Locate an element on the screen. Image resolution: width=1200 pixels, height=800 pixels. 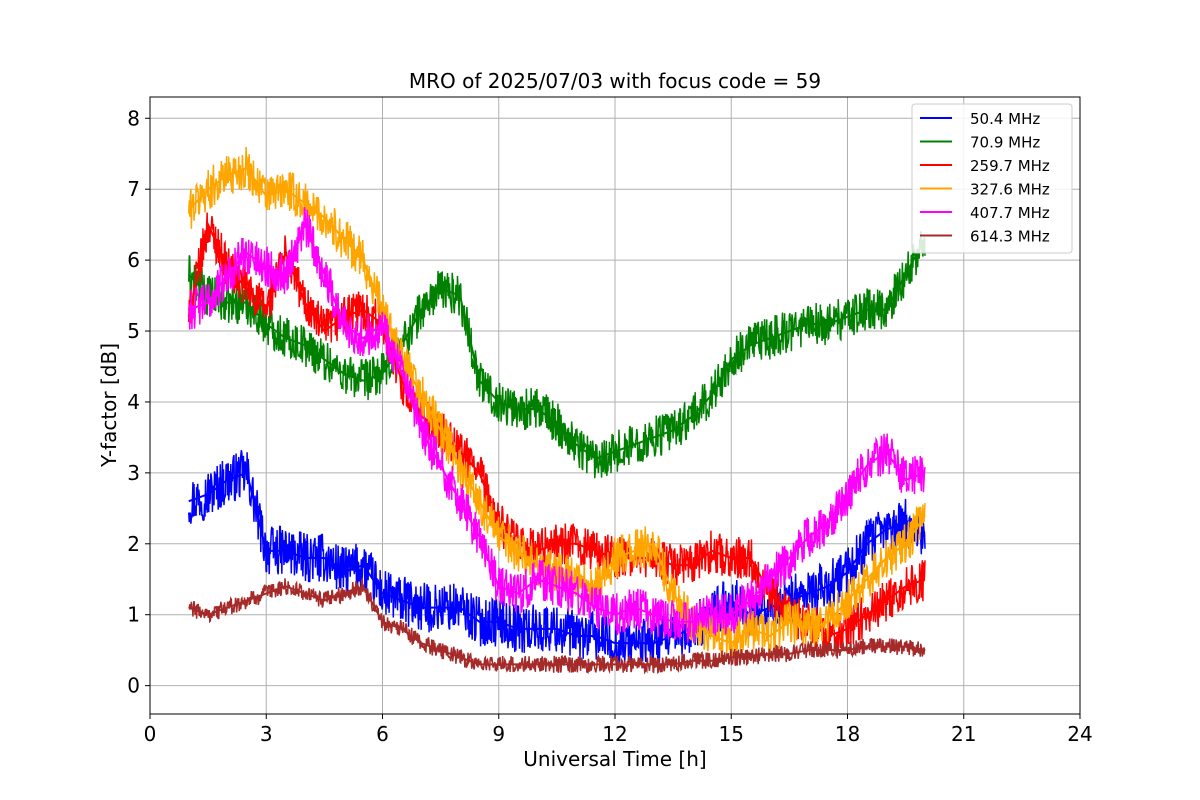
x-tick-label: 9 is located at coordinates (498, 734).